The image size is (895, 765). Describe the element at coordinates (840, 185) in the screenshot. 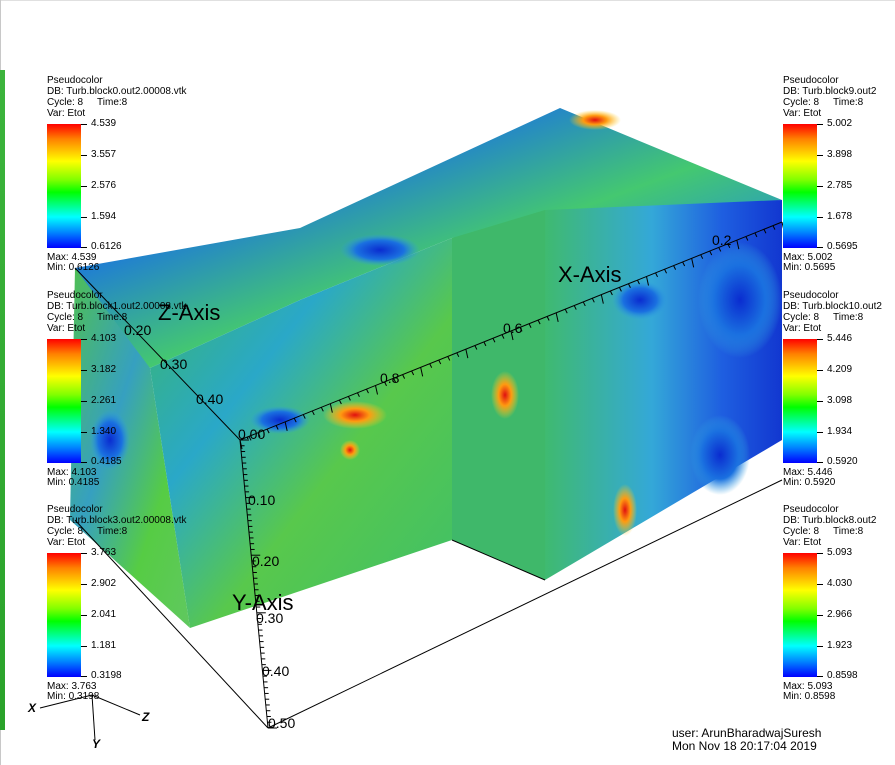

I see `colorbar-tick-label: 2.785` at that location.